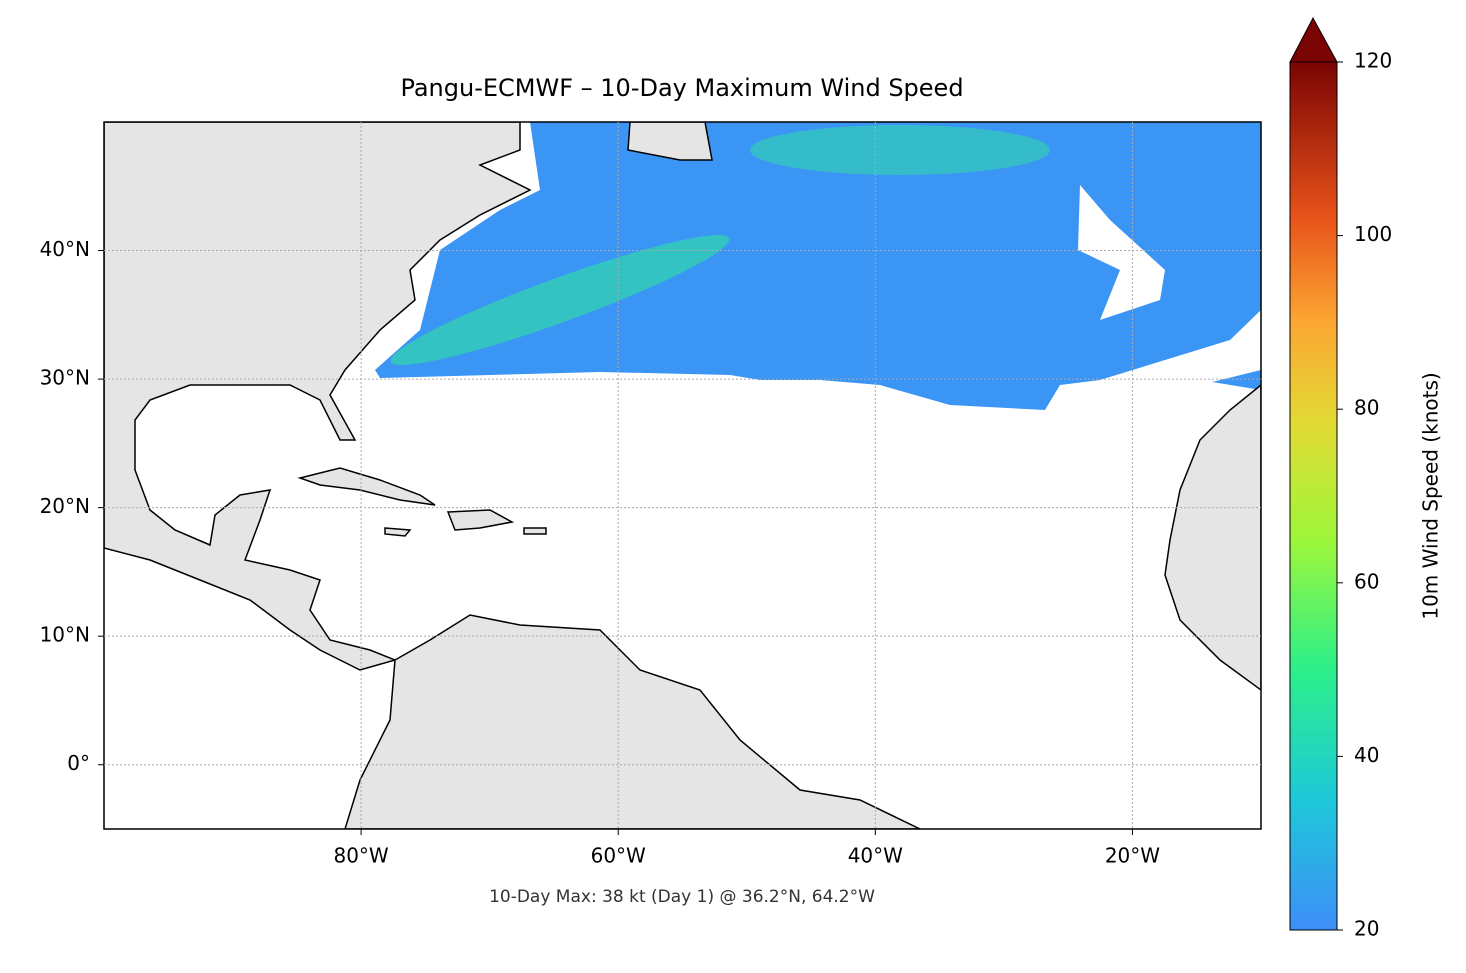  I want to click on africa, so click(1212, 537).